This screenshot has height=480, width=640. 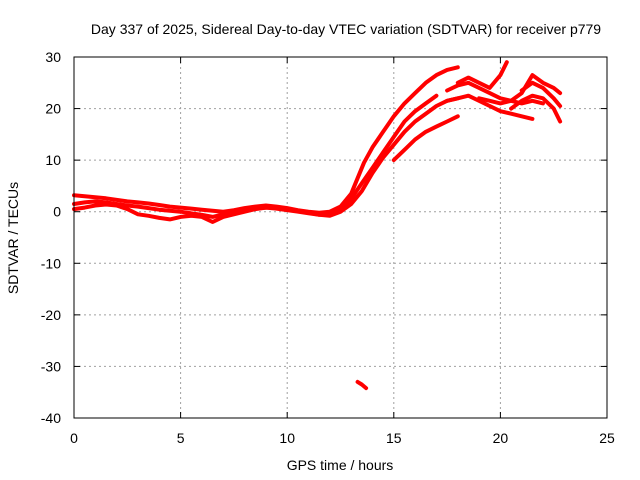 I want to click on x-axis-label: GPS time / hours, so click(x=340, y=465).